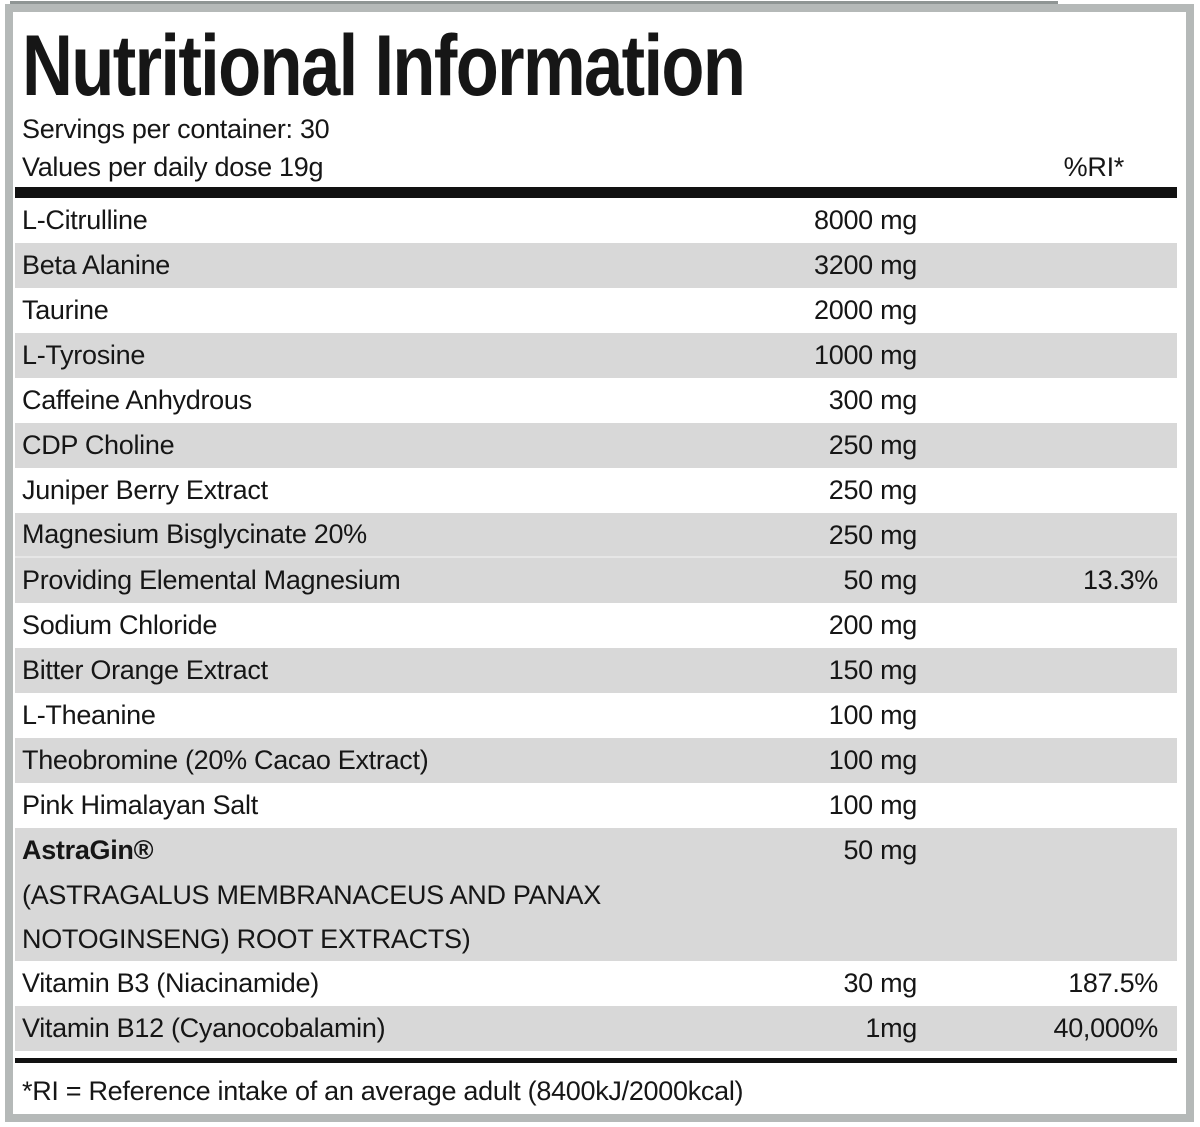 The width and height of the screenshot is (1200, 1127). Describe the element at coordinates (865, 355) in the screenshot. I see `amount-value: 1000 mg` at that location.